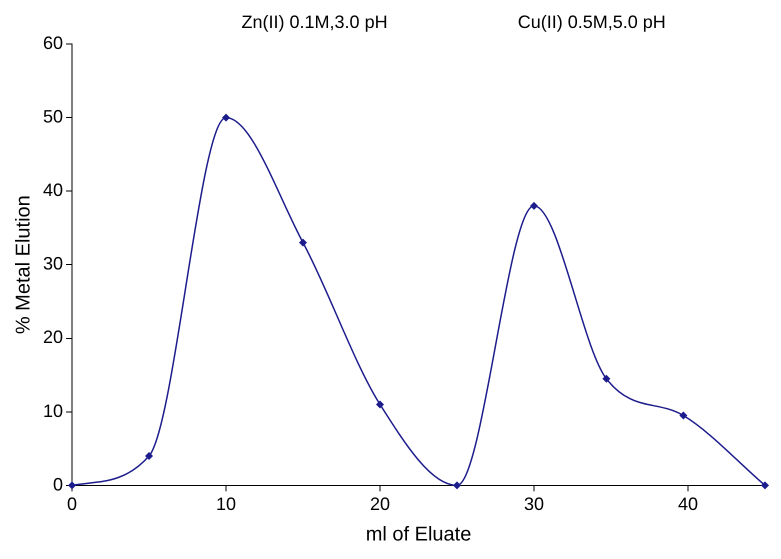  I want to click on x-tick-label: 20, so click(380, 504).